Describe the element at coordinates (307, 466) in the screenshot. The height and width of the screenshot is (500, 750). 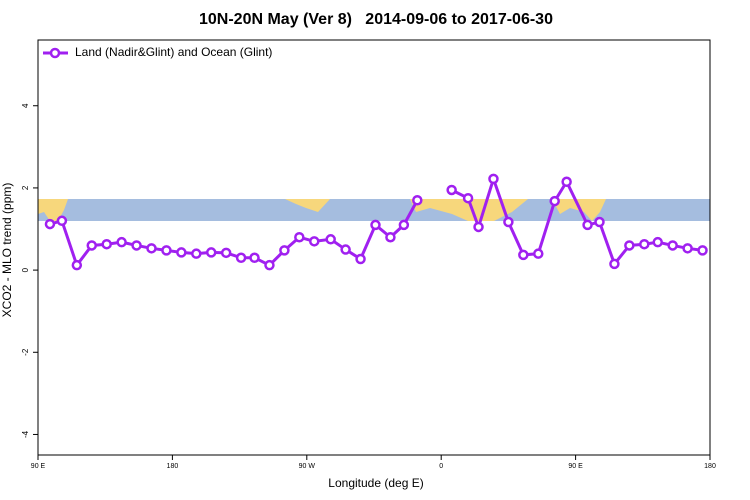
I see `x-tick-label: 90 W` at that location.